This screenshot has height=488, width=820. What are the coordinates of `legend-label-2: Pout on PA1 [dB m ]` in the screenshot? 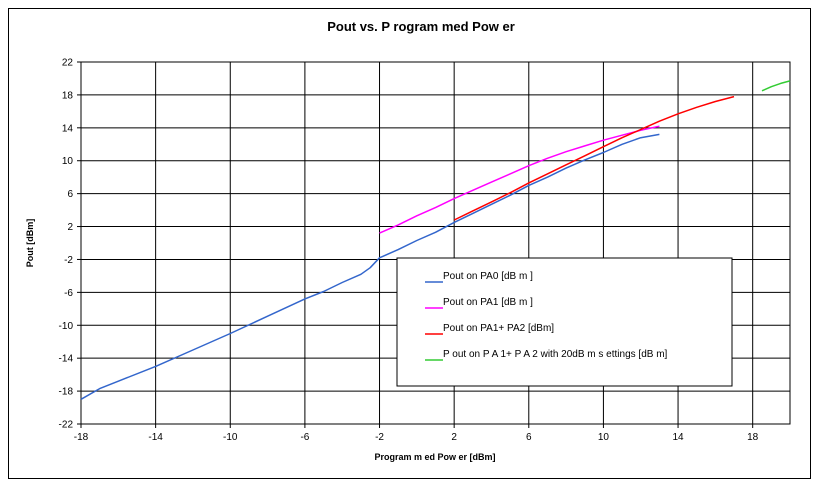 It's located at (488, 302).